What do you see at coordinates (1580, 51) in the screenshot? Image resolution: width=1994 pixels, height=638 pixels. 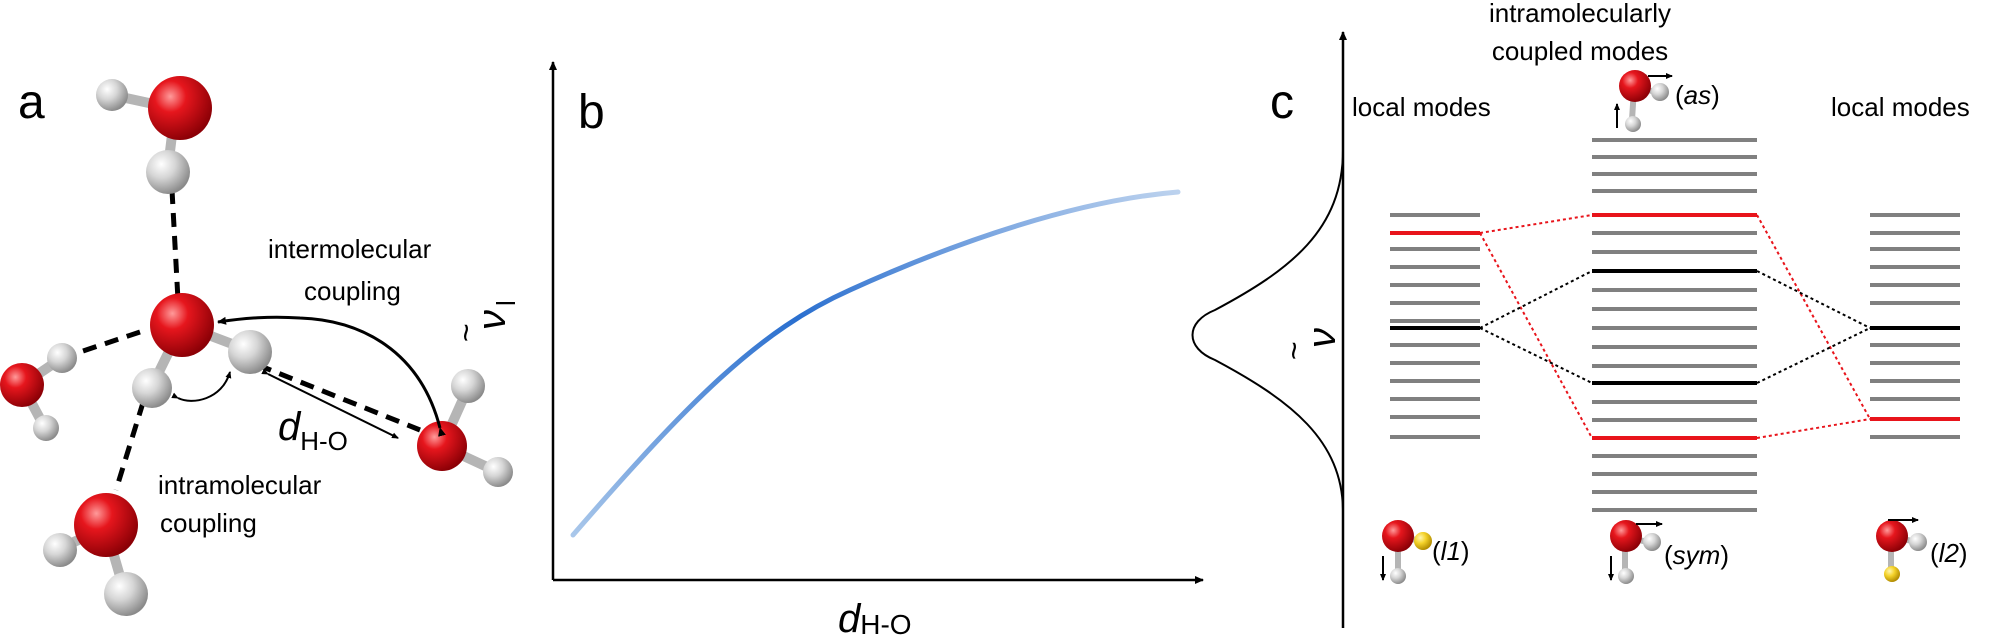 I see `center-title-line2: coupled modes` at bounding box center [1580, 51].